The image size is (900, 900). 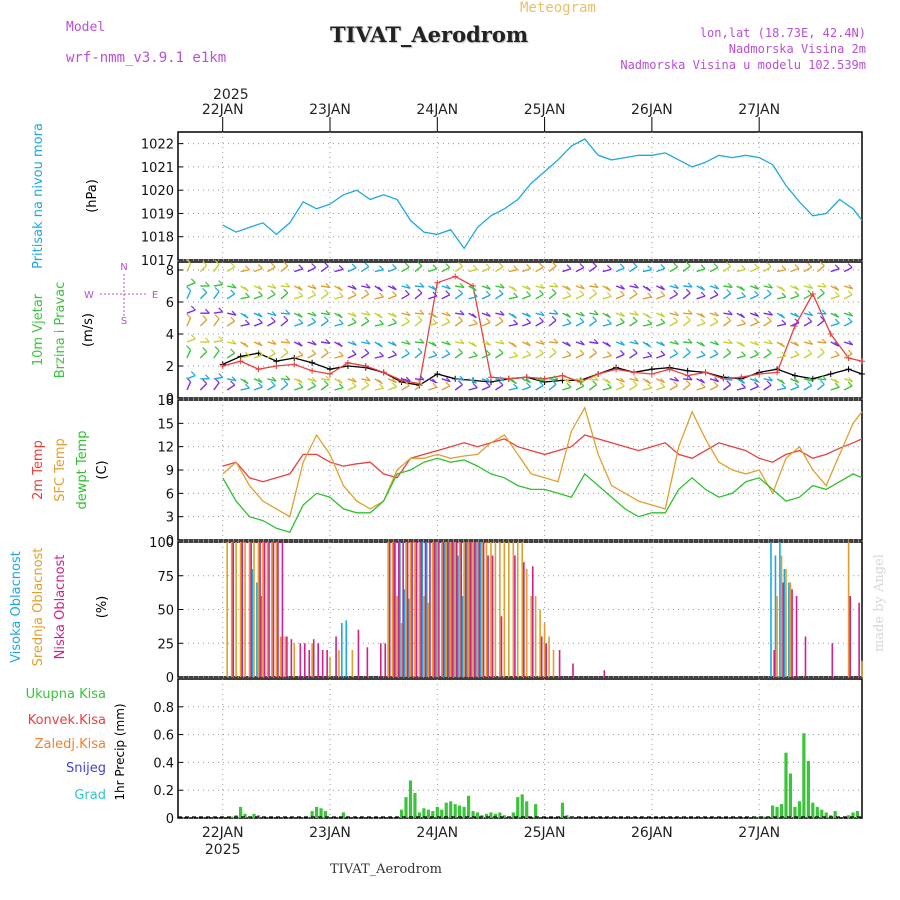 What do you see at coordinates (759, 833) in the screenshot?
I see `date-label-bottom: 27JAN` at bounding box center [759, 833].